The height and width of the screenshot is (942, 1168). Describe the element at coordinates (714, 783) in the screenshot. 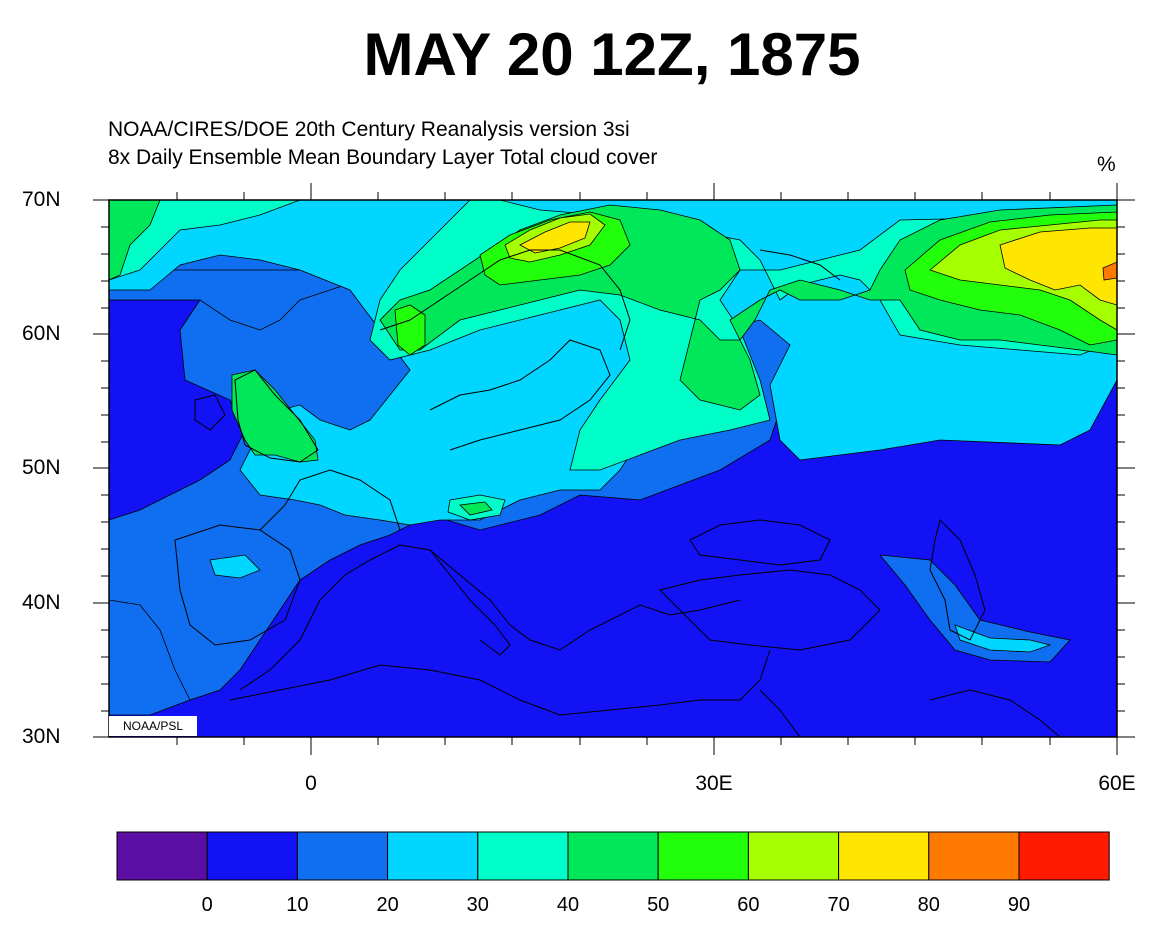

I see `lon-label-30e: 30E` at that location.